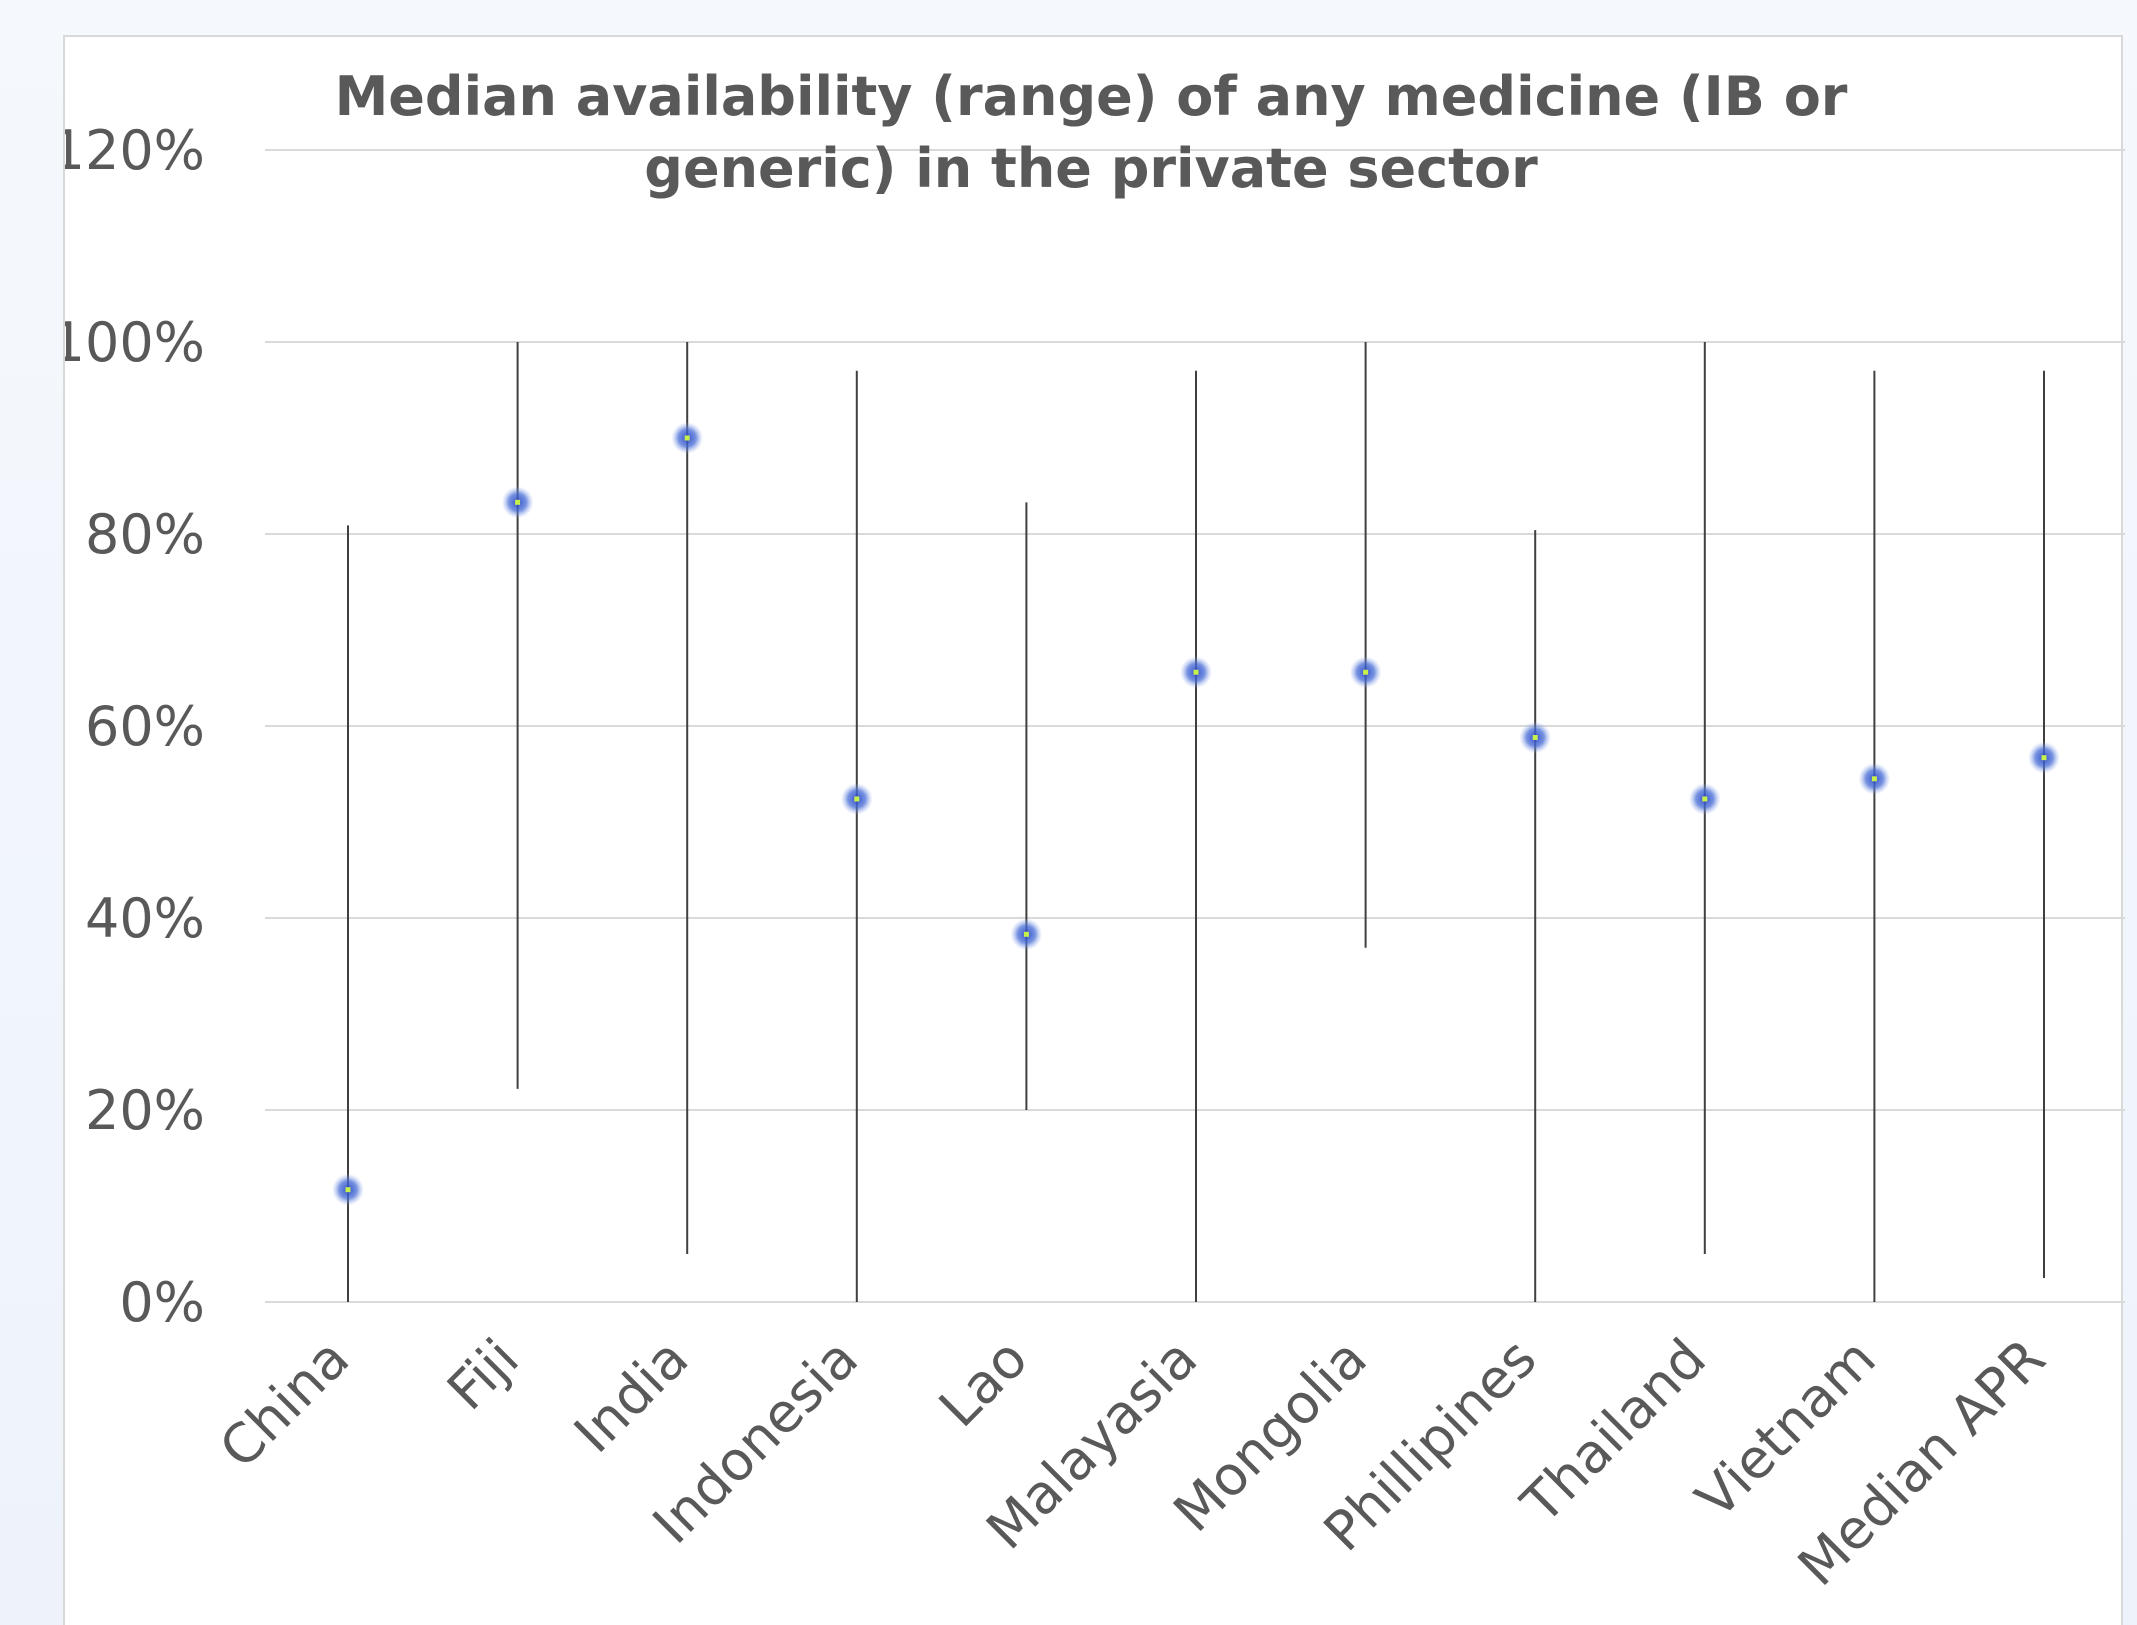  Describe the element at coordinates (145, 1110) in the screenshot. I see `y-tick-label: 20%` at that location.